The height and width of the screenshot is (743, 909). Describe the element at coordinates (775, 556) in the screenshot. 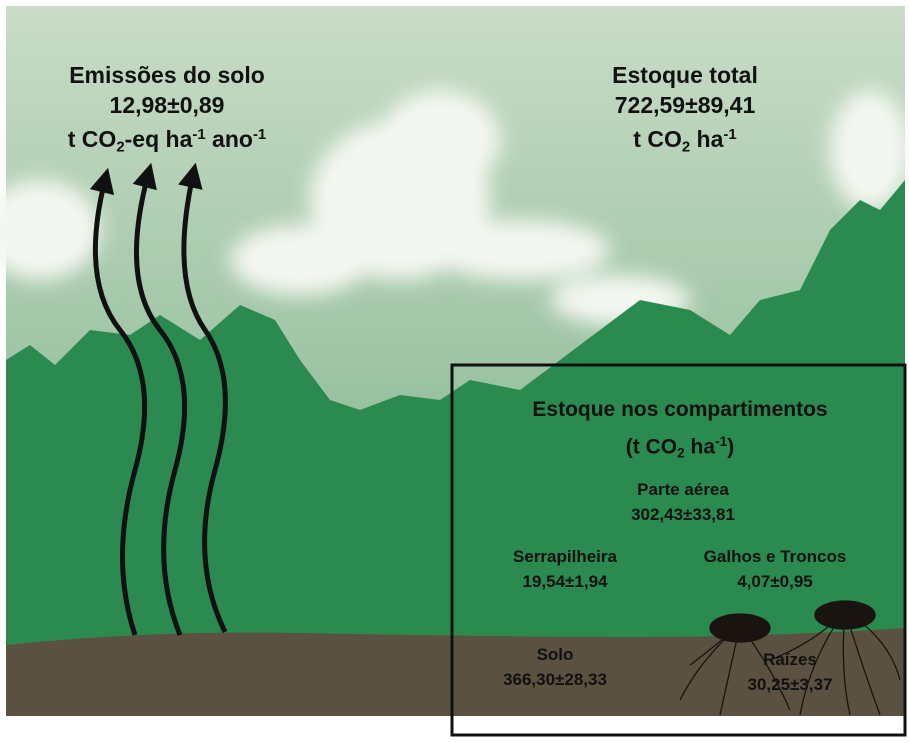

I see `item-label: Galhos e Troncos` at that location.